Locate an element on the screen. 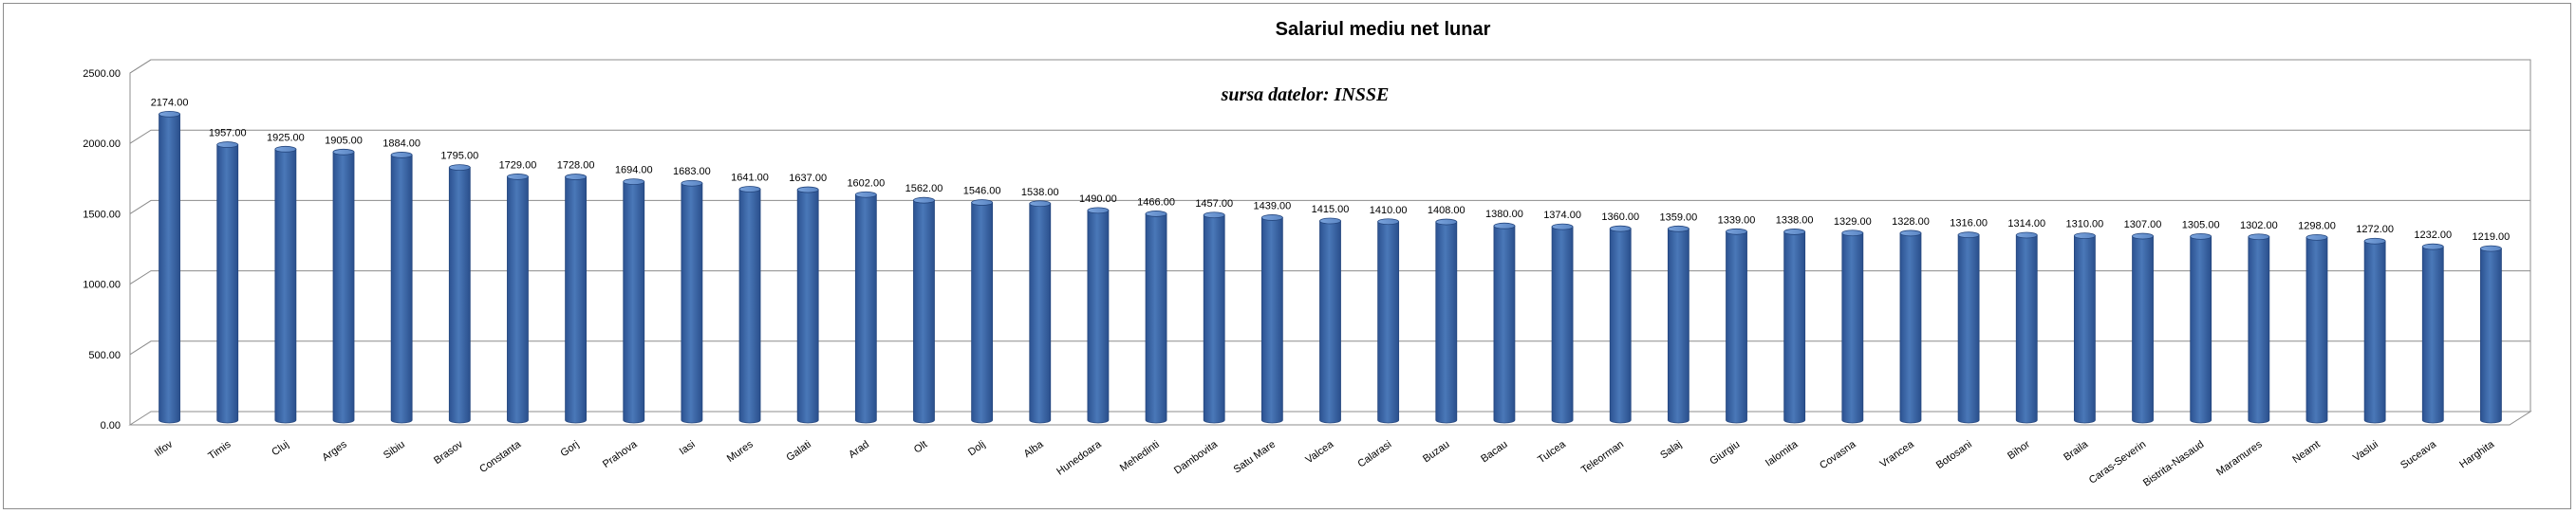 The width and height of the screenshot is (2576, 514). bar-salaj is located at coordinates (1678, 324).